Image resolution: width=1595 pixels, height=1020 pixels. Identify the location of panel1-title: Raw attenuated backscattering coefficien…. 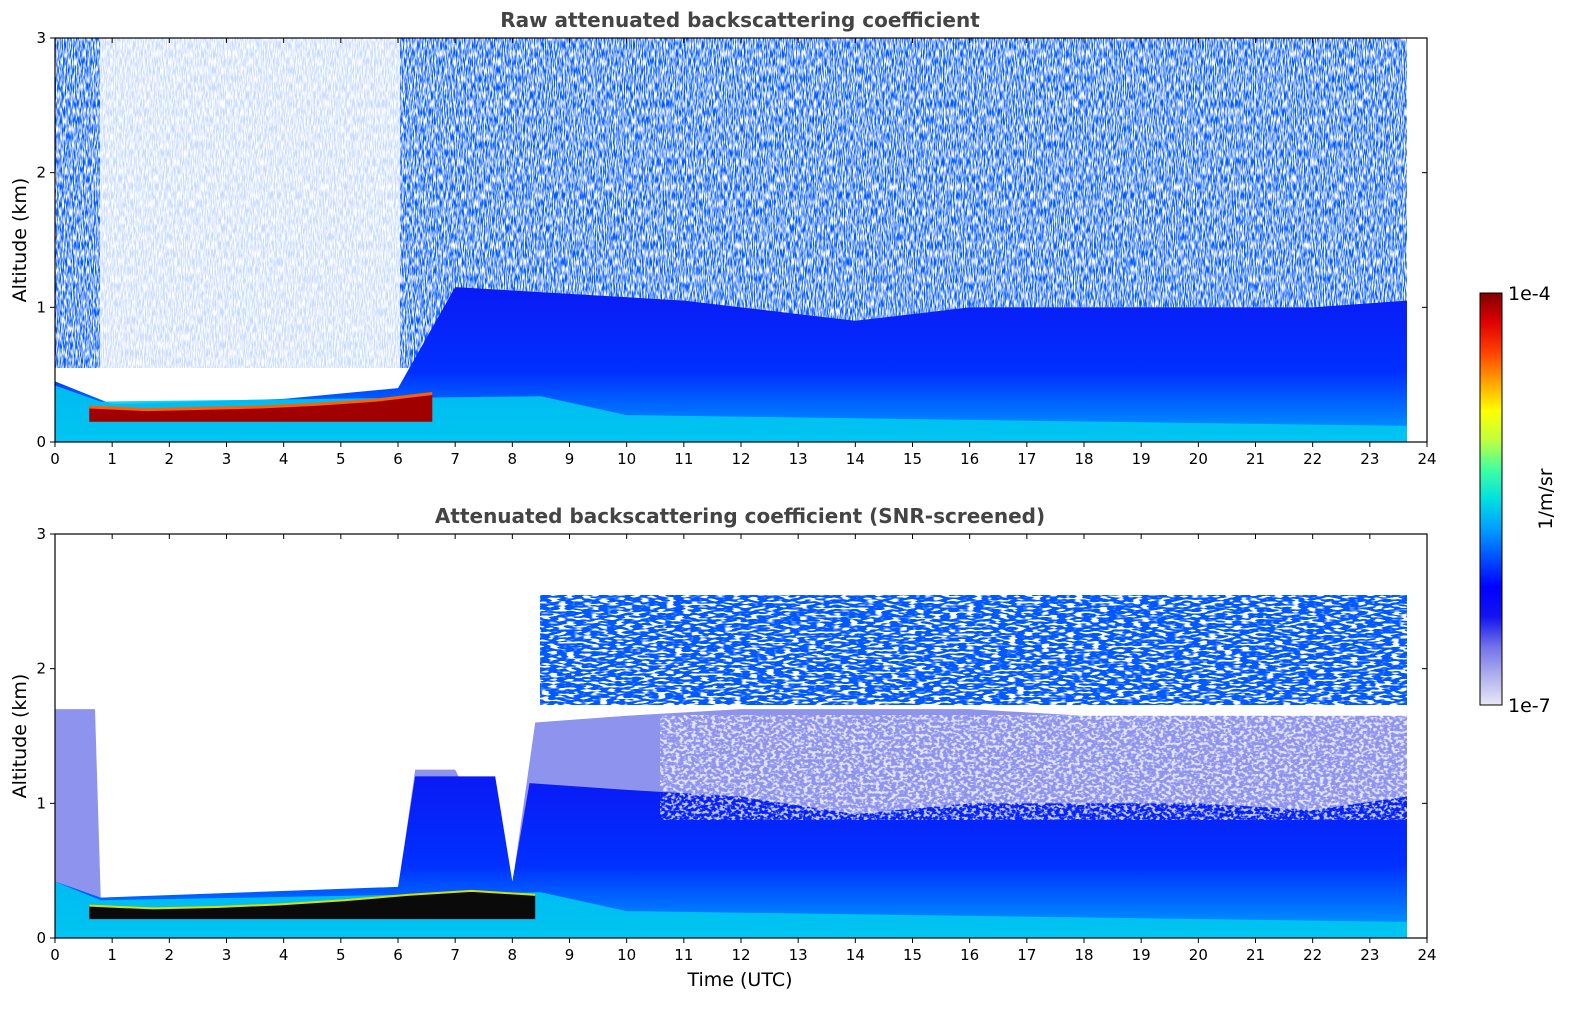
(740, 20).